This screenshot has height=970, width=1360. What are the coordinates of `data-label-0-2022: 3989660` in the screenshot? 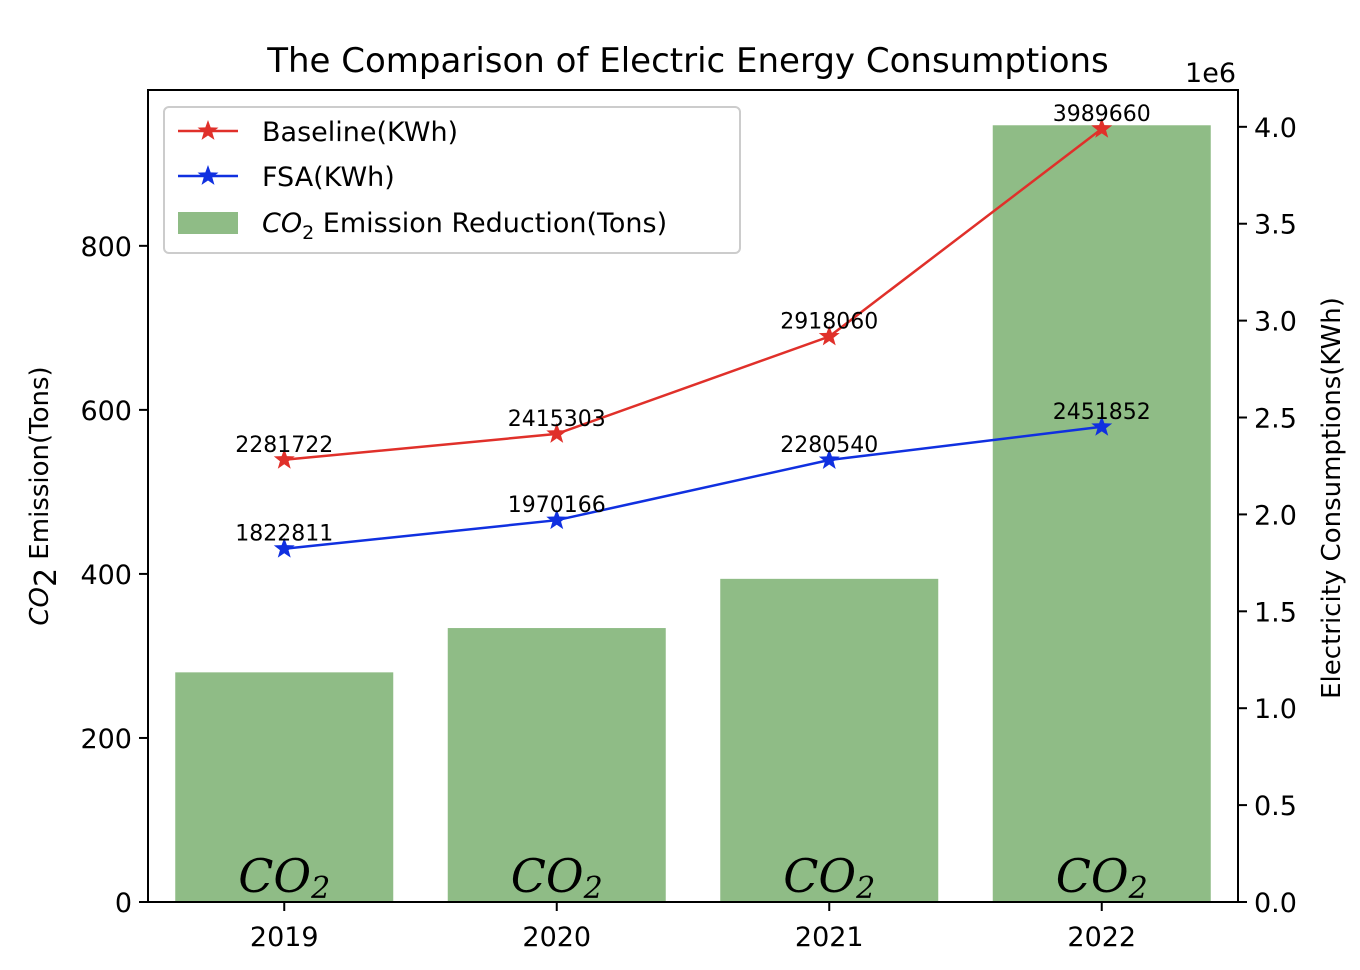 It's located at (1102, 114).